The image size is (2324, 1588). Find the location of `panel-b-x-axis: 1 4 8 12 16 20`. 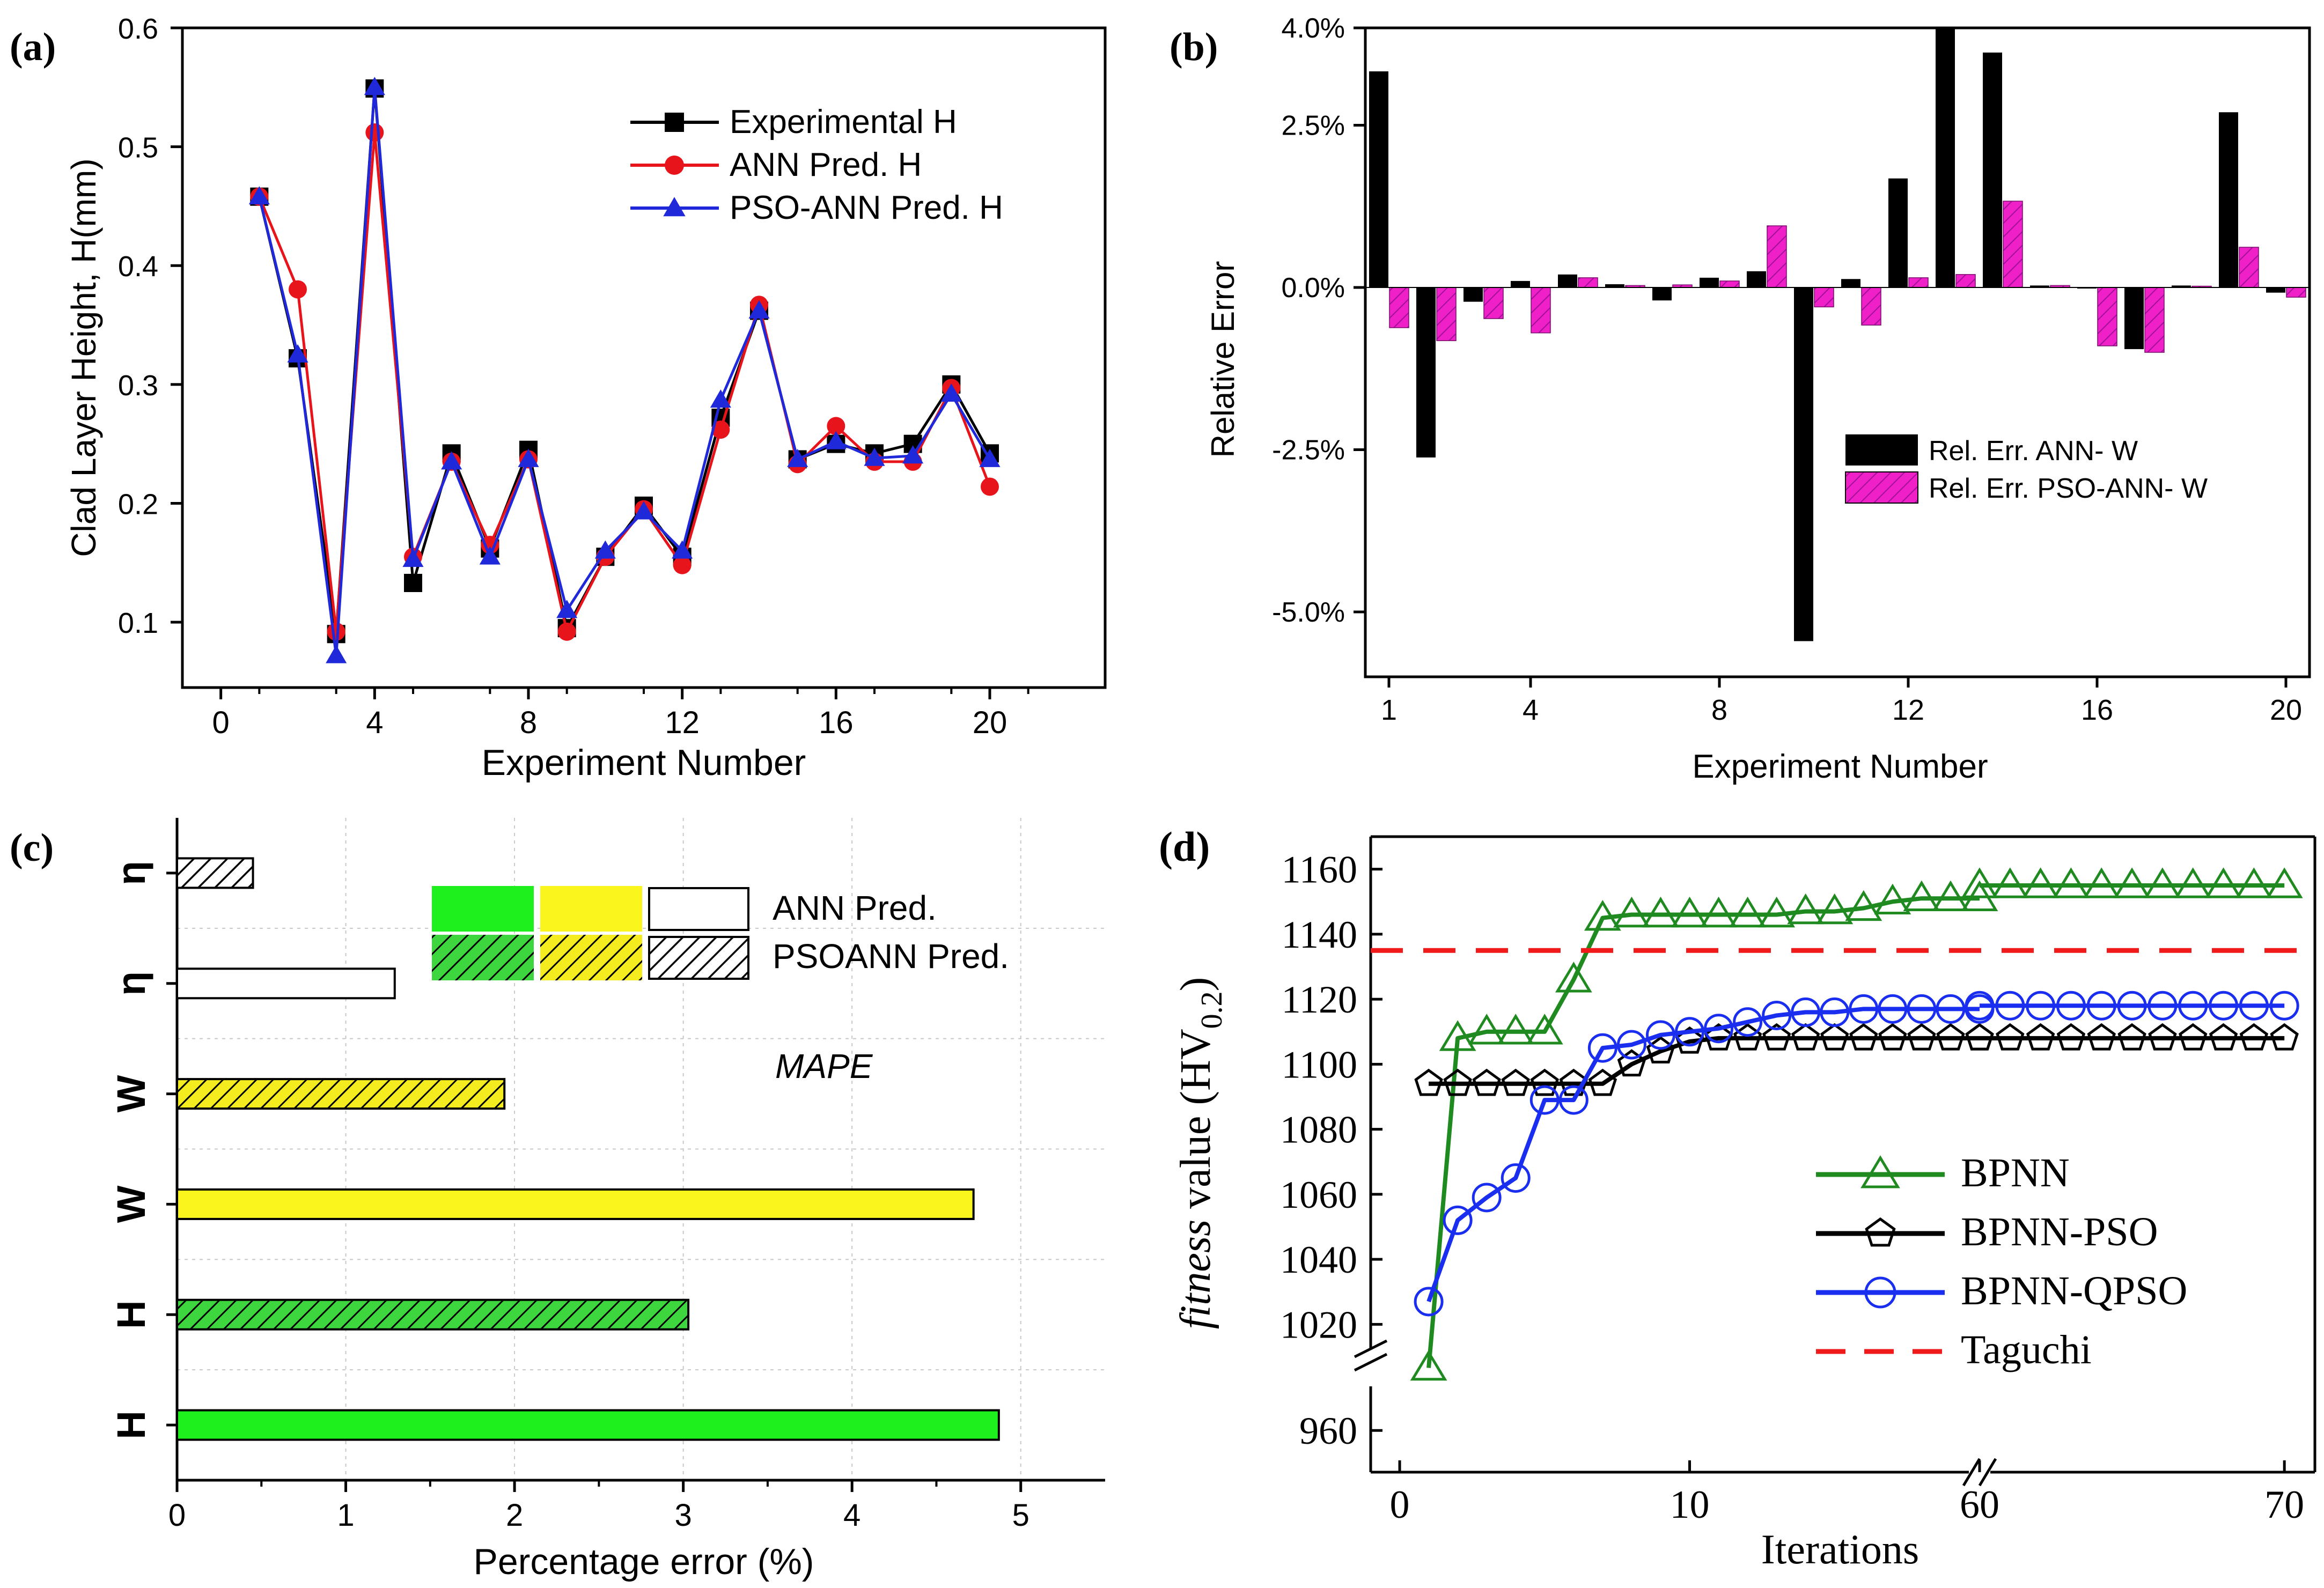

panel-b-x-axis: 1 4 8 12 16 20 is located at coordinates (1841, 701).